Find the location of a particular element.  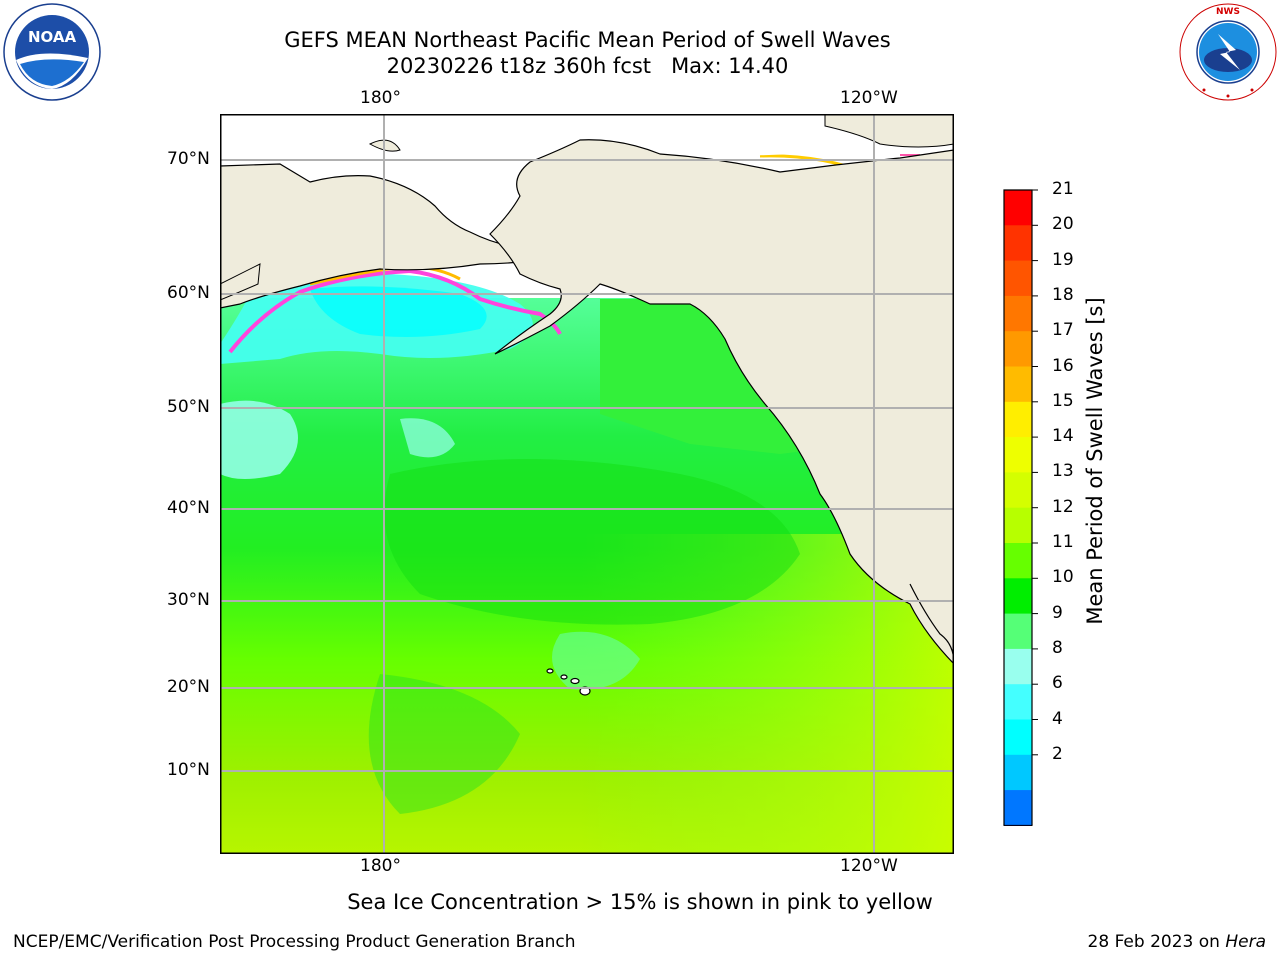

lon-label-bottom-120w: 120°W is located at coordinates (869, 866).